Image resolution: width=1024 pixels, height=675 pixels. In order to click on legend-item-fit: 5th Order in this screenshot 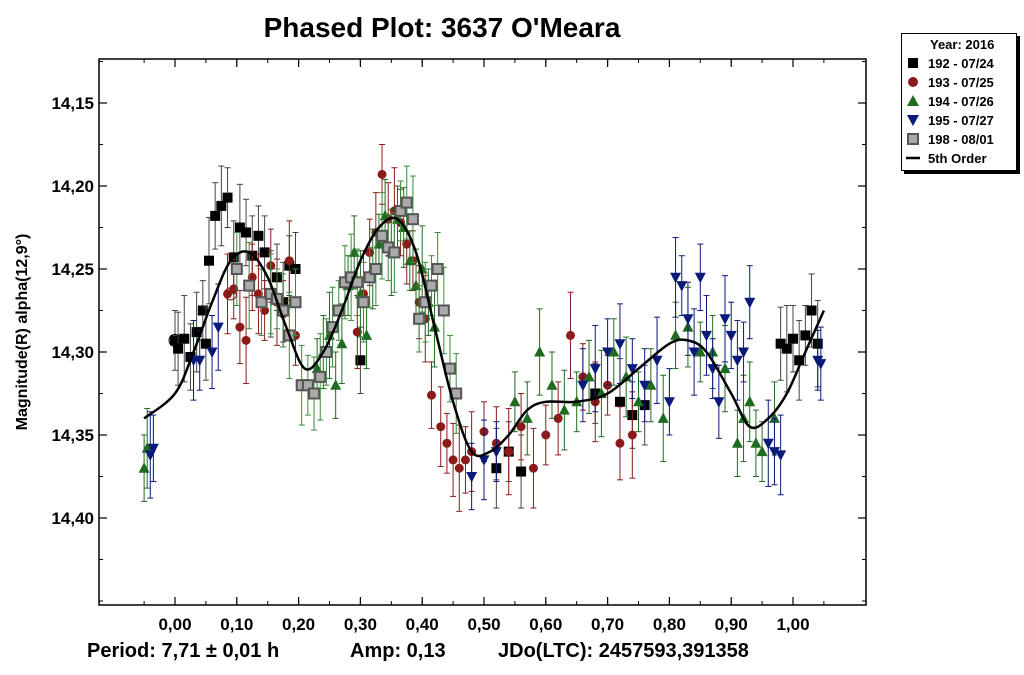, I will do `click(959, 158)`.